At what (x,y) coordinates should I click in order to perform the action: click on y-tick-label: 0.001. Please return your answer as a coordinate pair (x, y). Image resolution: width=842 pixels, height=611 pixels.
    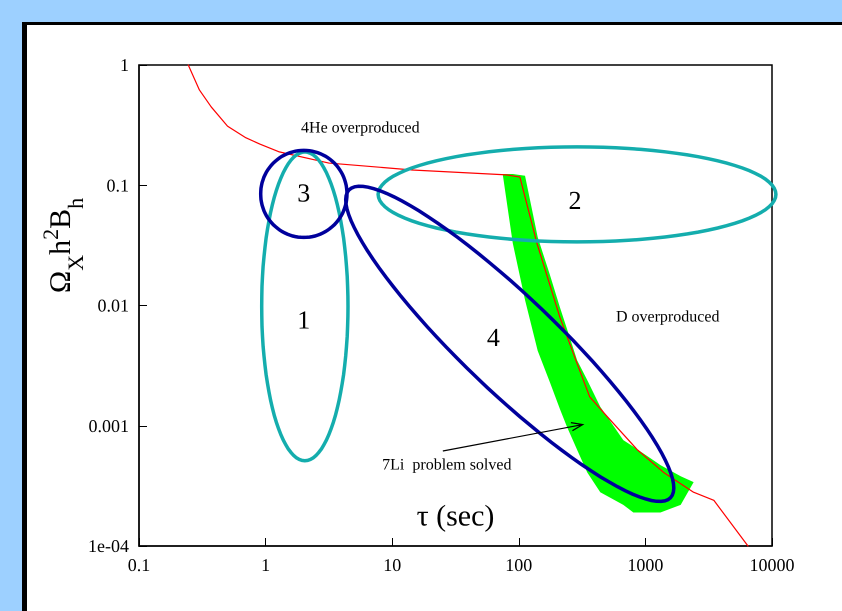
    Looking at the image, I should click on (108, 426).